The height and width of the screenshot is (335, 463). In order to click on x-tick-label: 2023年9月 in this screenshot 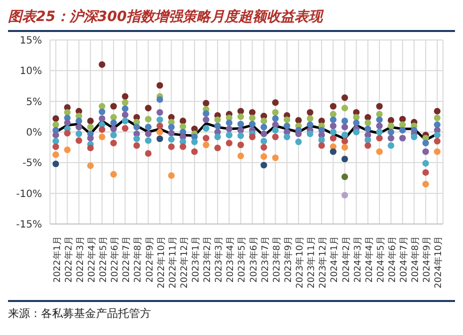, I will do `click(288, 259)`.